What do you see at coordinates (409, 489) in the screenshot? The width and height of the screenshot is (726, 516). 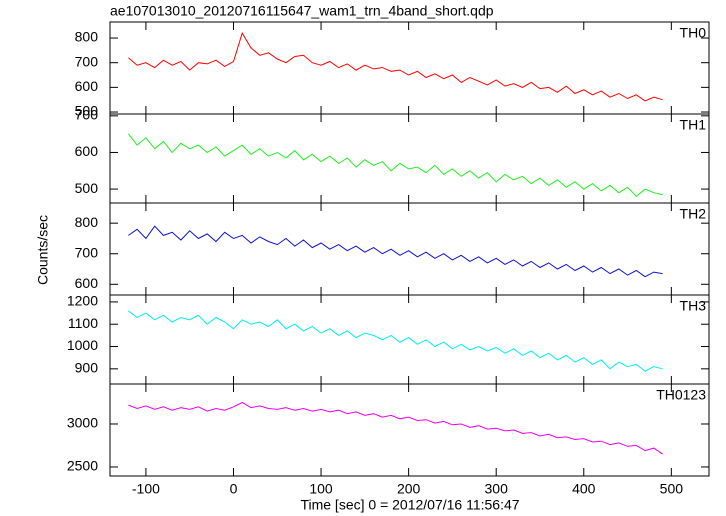 I see `x-tick-label: 200` at bounding box center [409, 489].